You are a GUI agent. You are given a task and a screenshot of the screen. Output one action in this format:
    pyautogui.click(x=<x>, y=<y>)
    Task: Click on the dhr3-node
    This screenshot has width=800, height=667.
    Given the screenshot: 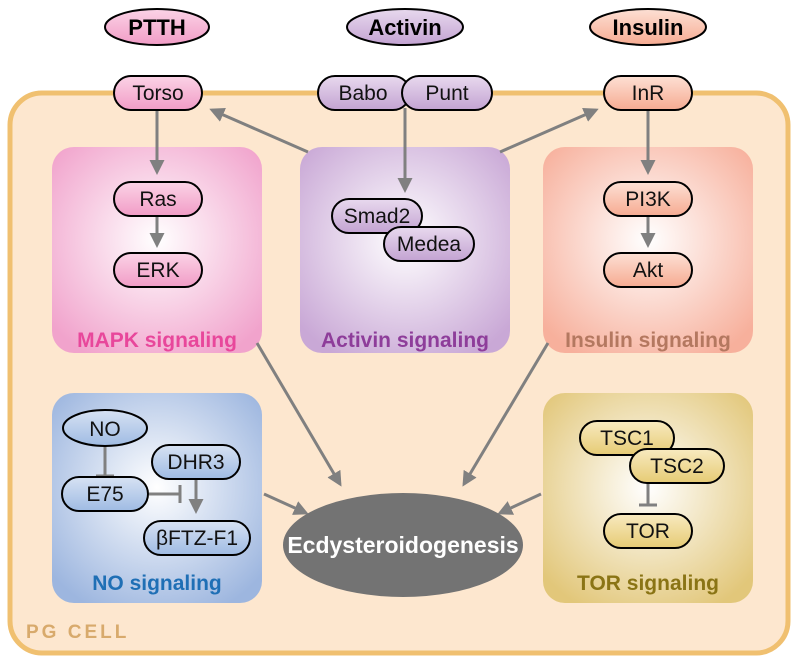 What is the action you would take?
    pyautogui.click(x=196, y=462)
    